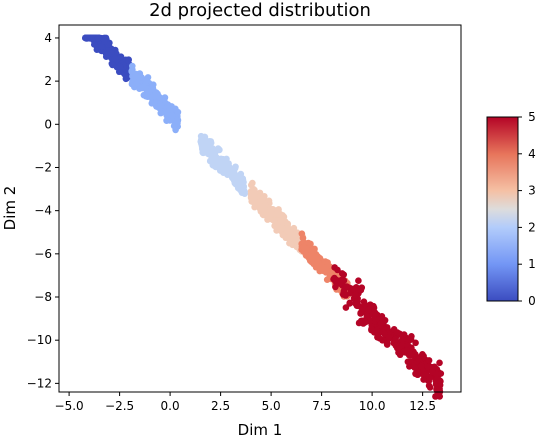  I want to click on chart-title: 2d projected distribution, so click(260, 10).